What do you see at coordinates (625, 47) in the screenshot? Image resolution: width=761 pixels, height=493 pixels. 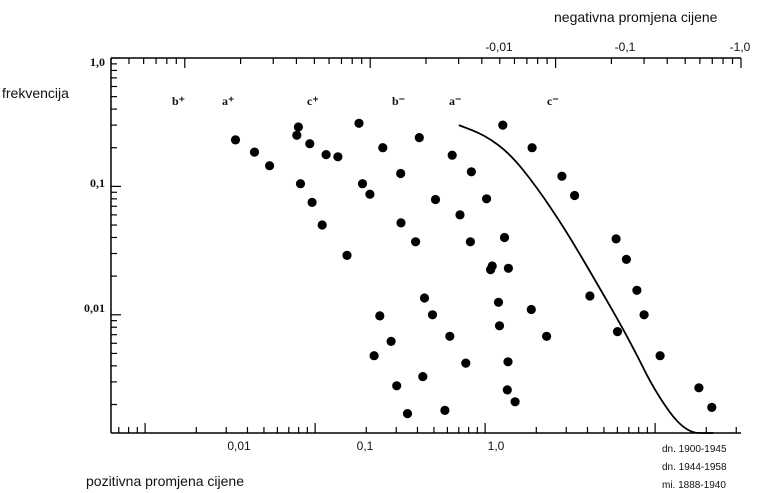 I see `x-top-tick-label: -0,1` at bounding box center [625, 47].